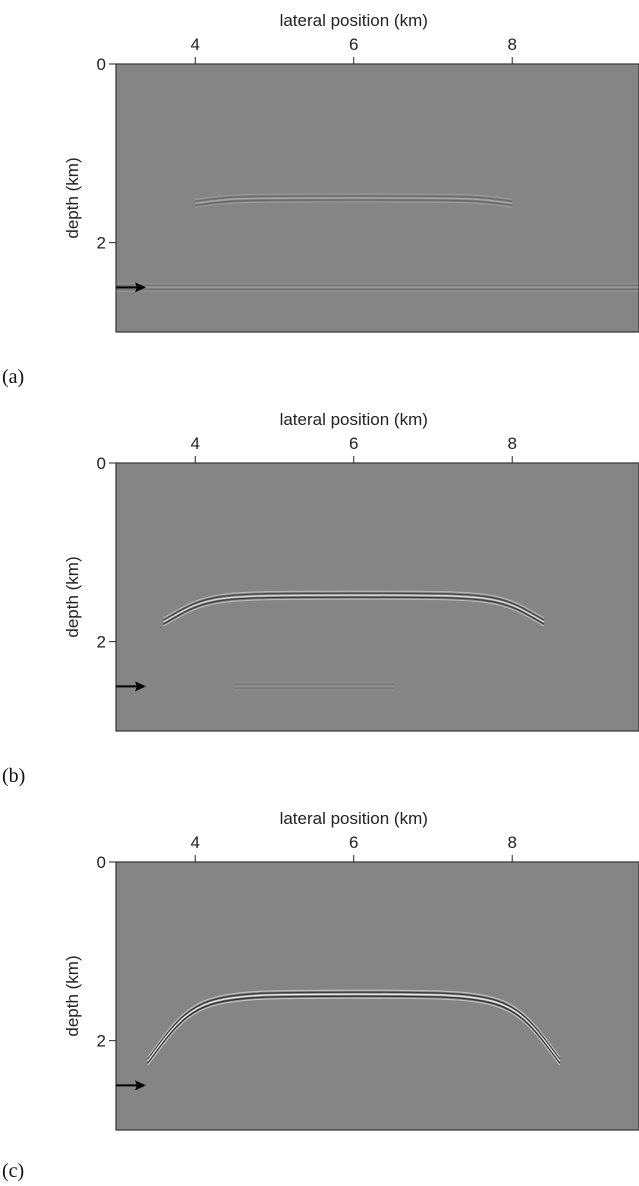 The height and width of the screenshot is (1186, 639). What do you see at coordinates (13, 1171) in the screenshot?
I see `panel-label: (c)` at bounding box center [13, 1171].